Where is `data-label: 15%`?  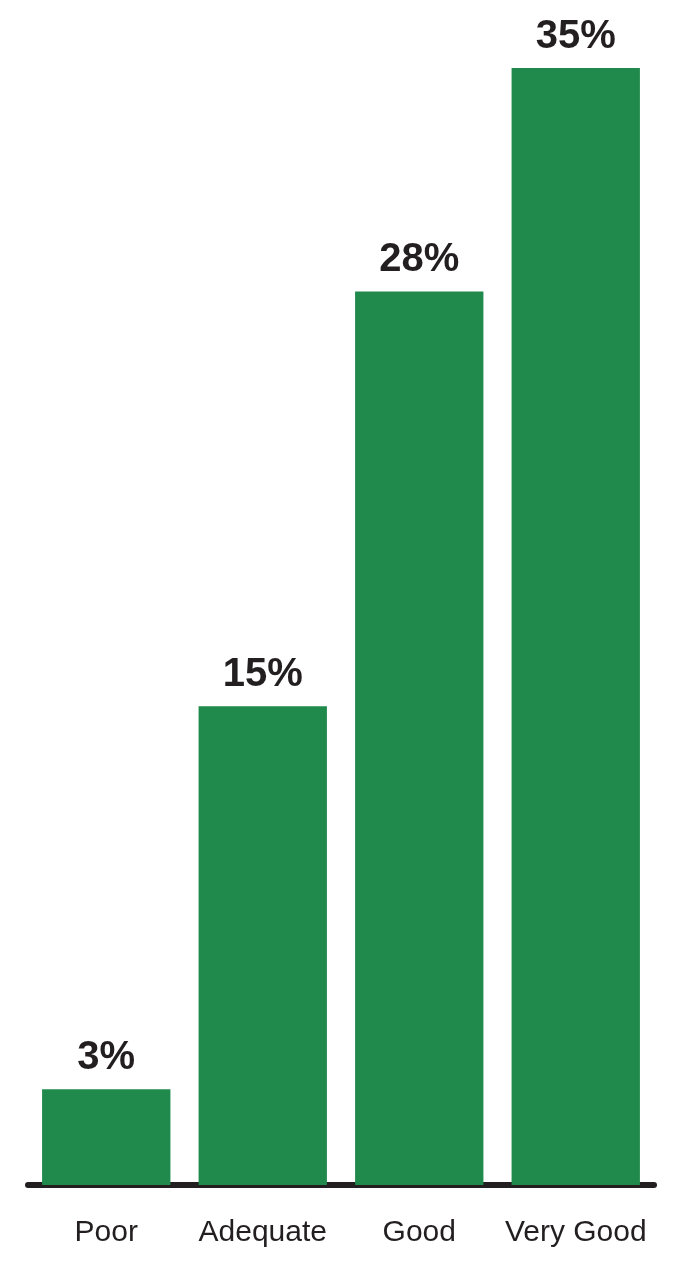
data-label: 15% is located at coordinates (262, 672).